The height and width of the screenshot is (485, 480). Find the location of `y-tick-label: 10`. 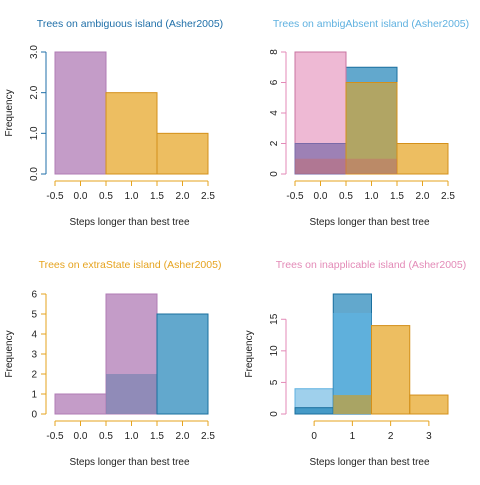

y-tick-label: 10 is located at coordinates (274, 351).